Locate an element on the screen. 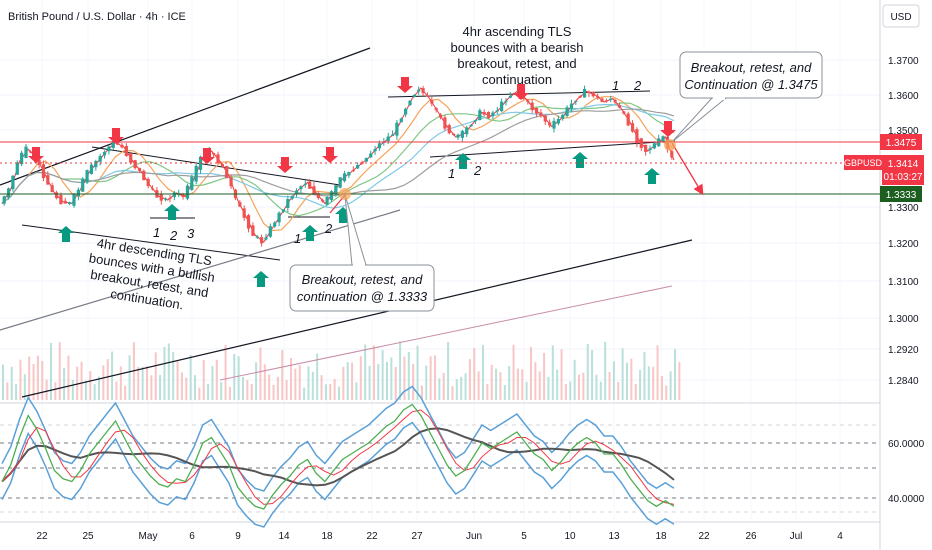 The image size is (932, 550). rsi-slow-ma is located at coordinates (338, 457).